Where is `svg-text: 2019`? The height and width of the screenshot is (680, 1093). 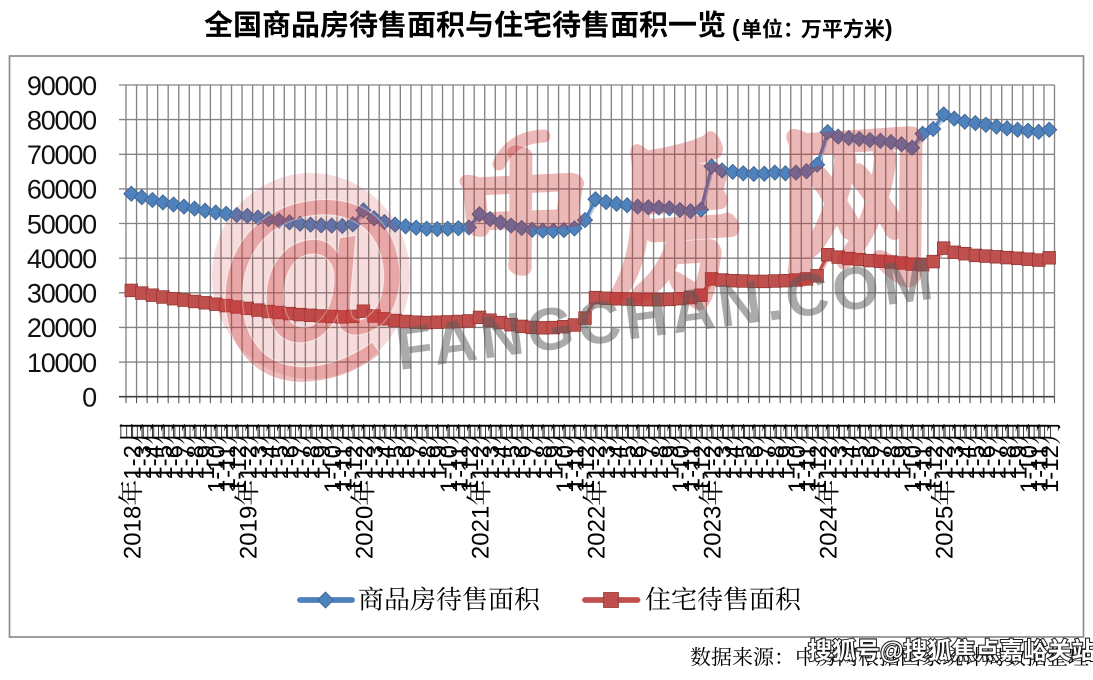 svg-text: 2019 is located at coordinates (248, 532).